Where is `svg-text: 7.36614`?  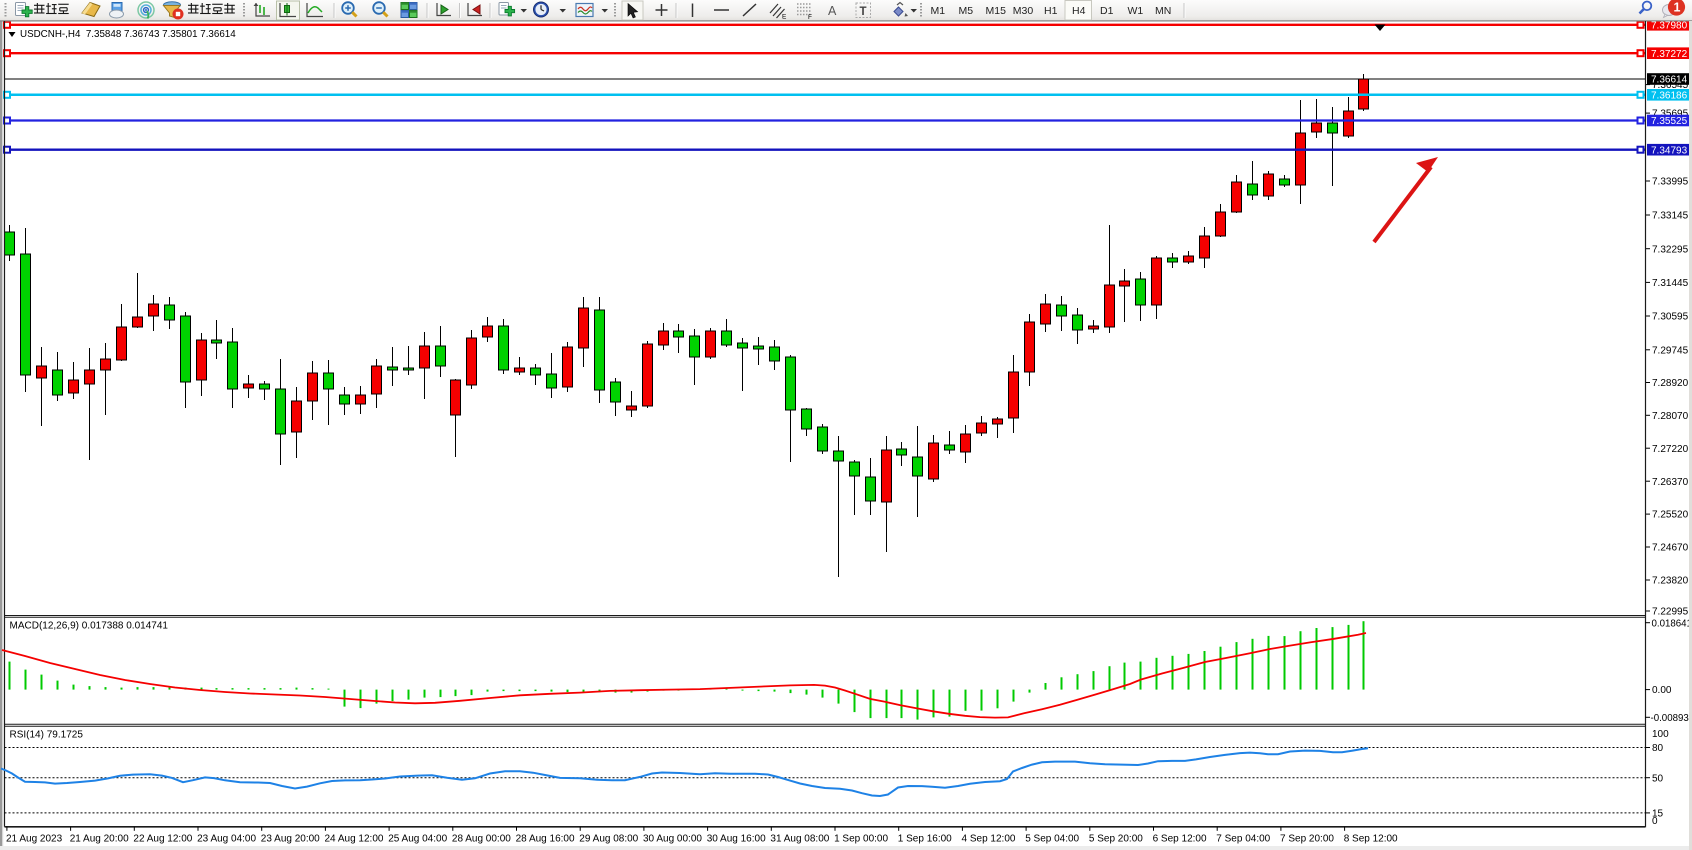 svg-text: 7.36614 is located at coordinates (1669, 80).